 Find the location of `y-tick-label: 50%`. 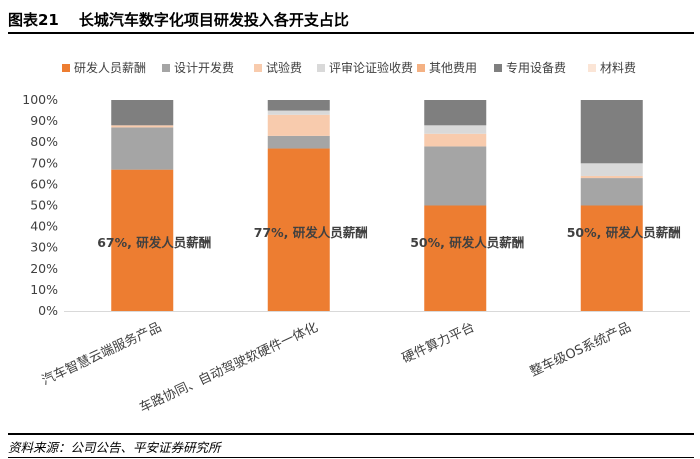

y-tick-label: 50% is located at coordinates (44, 205).